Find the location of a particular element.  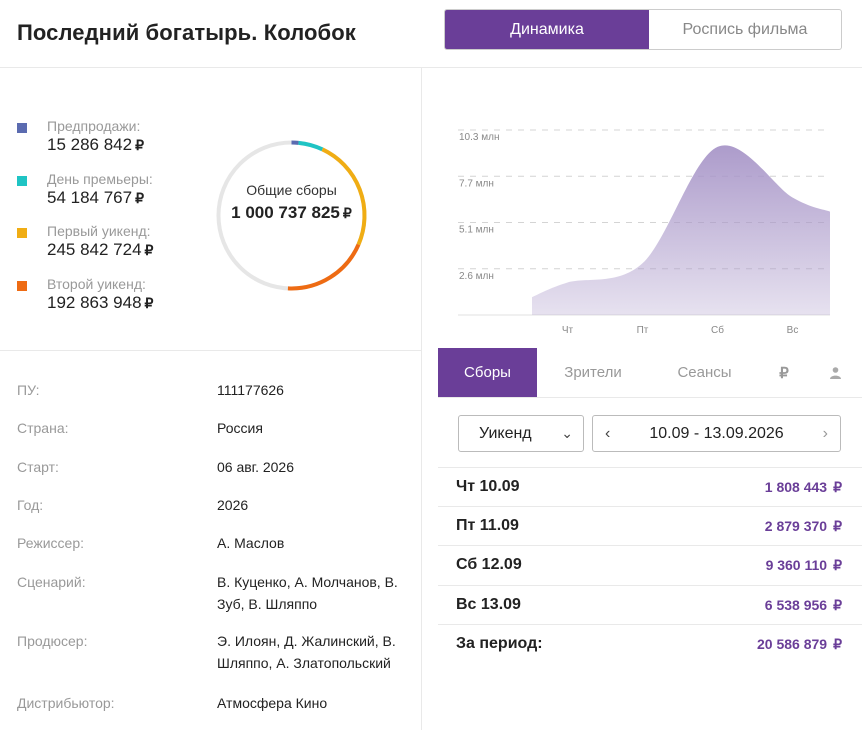

info-key: Страна: is located at coordinates (43, 428).